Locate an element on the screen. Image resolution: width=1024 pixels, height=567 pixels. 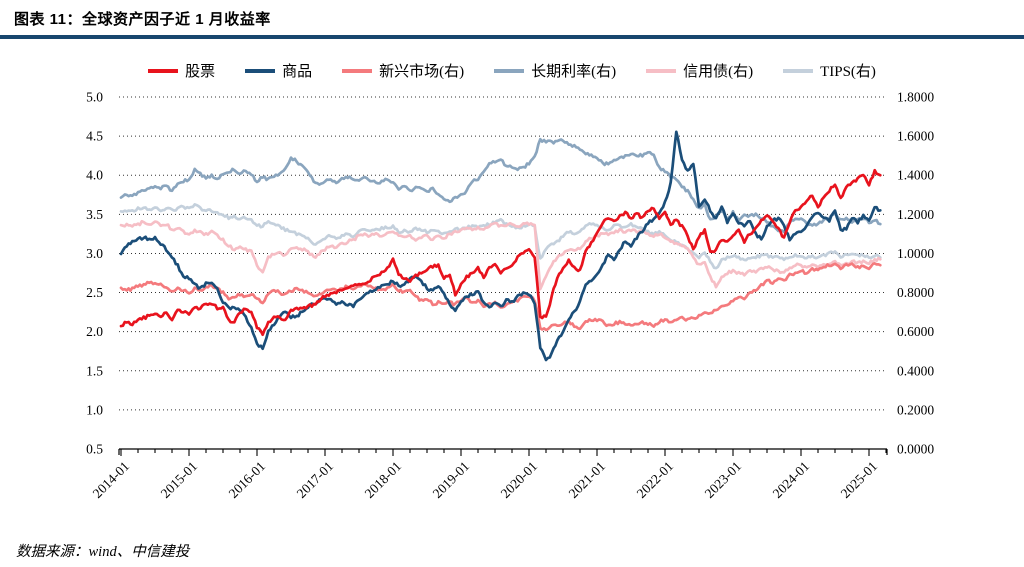
svg-text: 2.5 is located at coordinates (94, 292).